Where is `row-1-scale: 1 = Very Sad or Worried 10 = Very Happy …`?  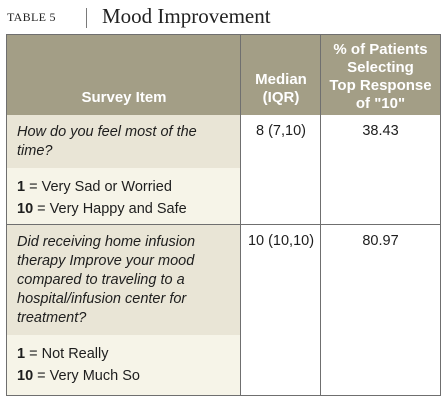 row-1-scale: 1 = Very Sad or Worried 10 = Very Happy … is located at coordinates (124, 196).